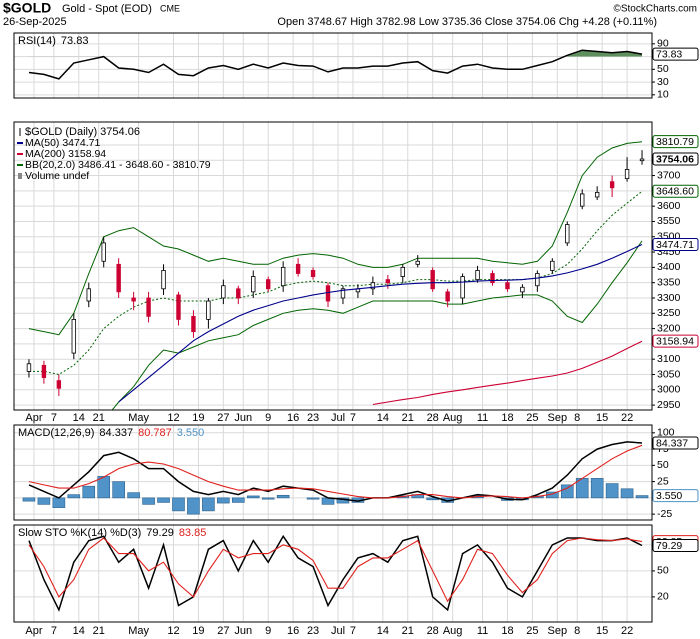 The image size is (700, 639). What do you see at coordinates (672, 443) in the screenshot?
I see `value-tag-label: 84.337` at bounding box center [672, 443].